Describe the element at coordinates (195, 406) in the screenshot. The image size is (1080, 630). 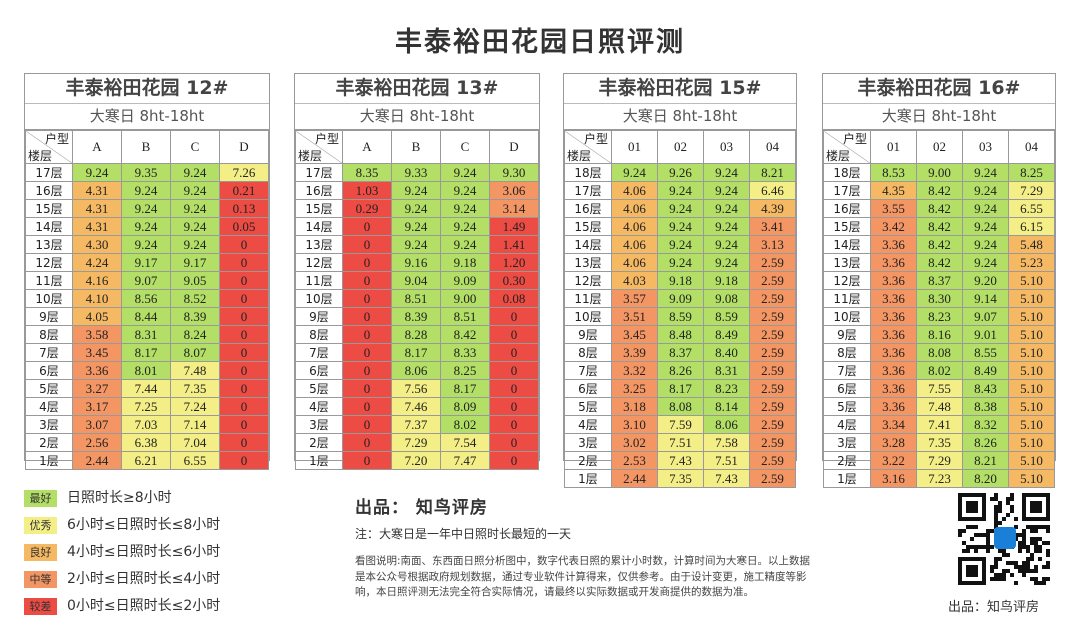
I see `sunlight-hours: 7.24` at that location.